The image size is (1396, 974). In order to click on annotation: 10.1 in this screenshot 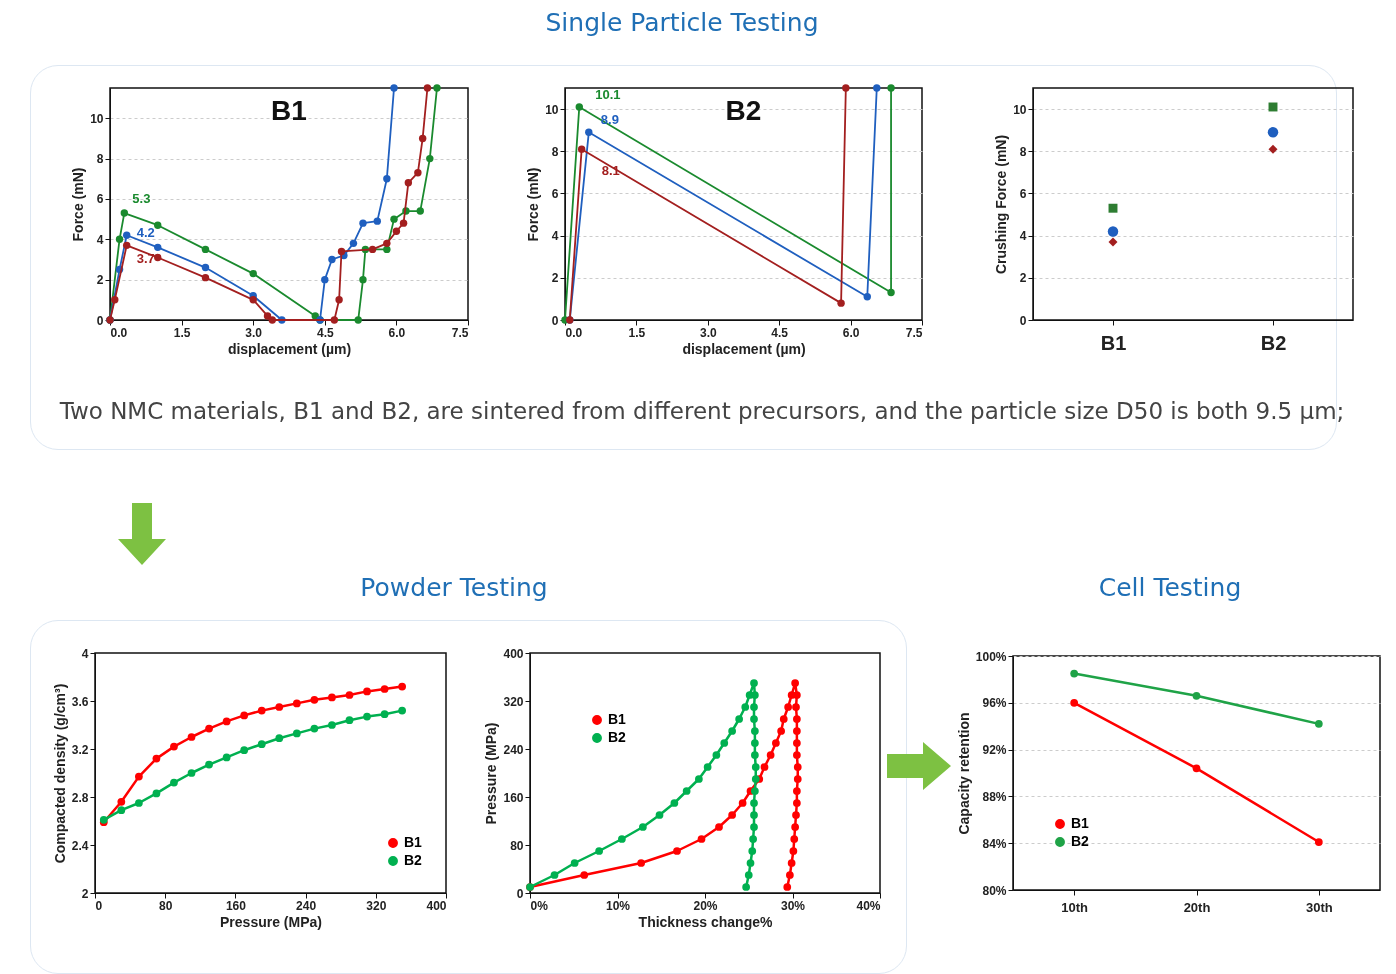, I will do `click(608, 94)`.